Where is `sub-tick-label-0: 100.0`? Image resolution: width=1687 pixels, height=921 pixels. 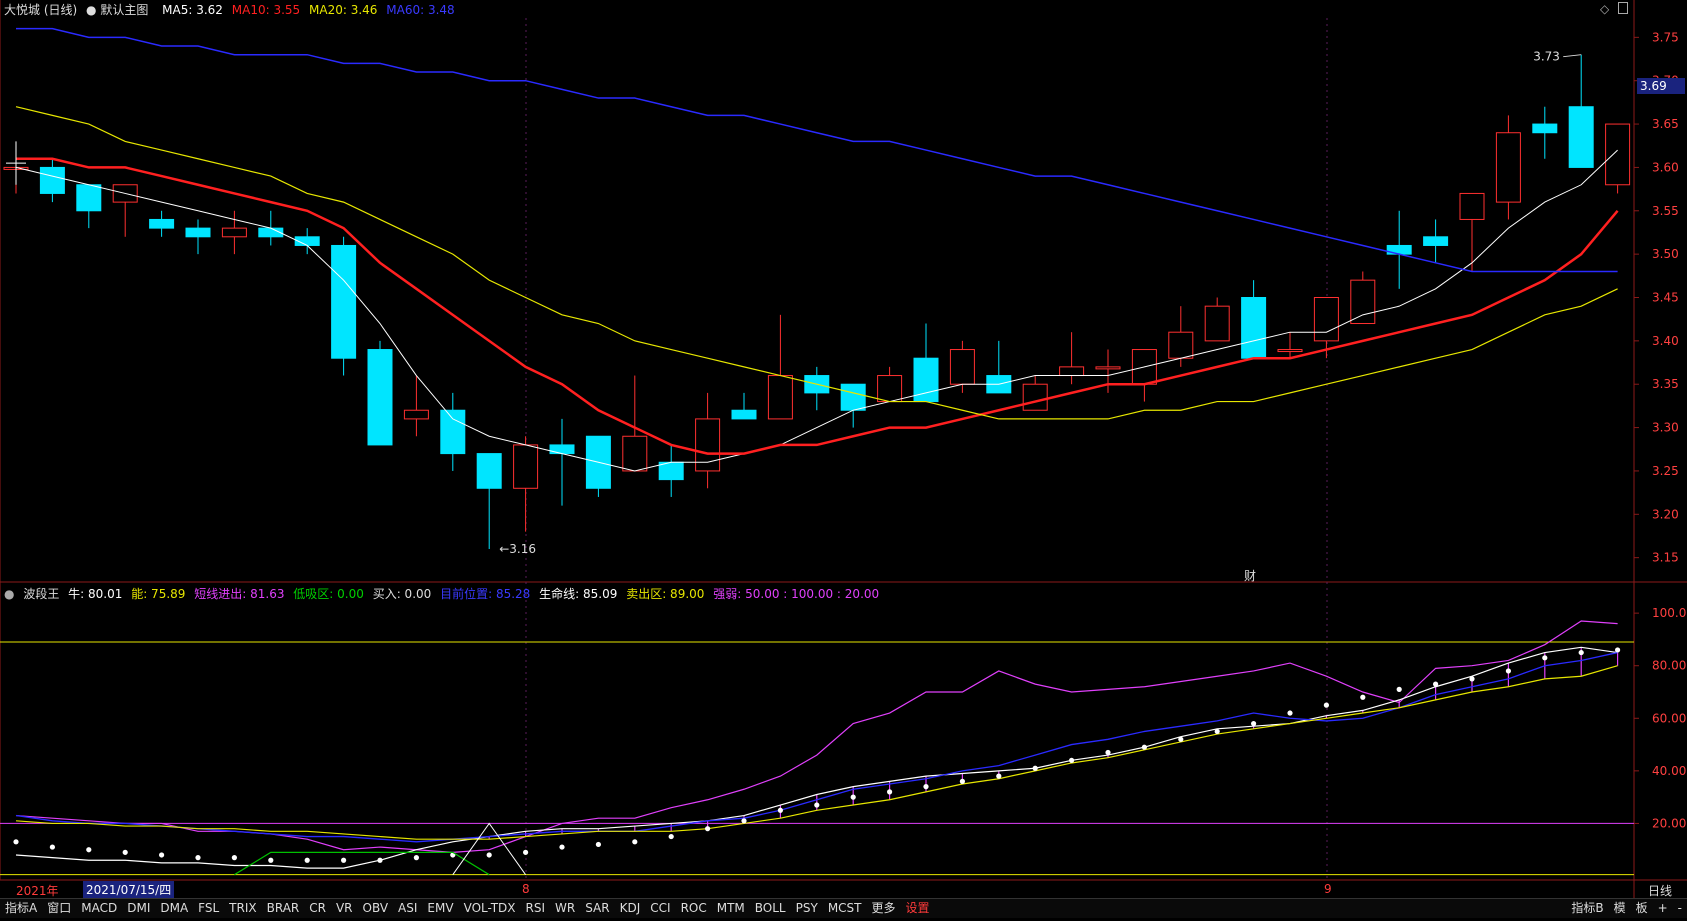 sub-tick-label-0: 100.0 is located at coordinates (1669, 613).